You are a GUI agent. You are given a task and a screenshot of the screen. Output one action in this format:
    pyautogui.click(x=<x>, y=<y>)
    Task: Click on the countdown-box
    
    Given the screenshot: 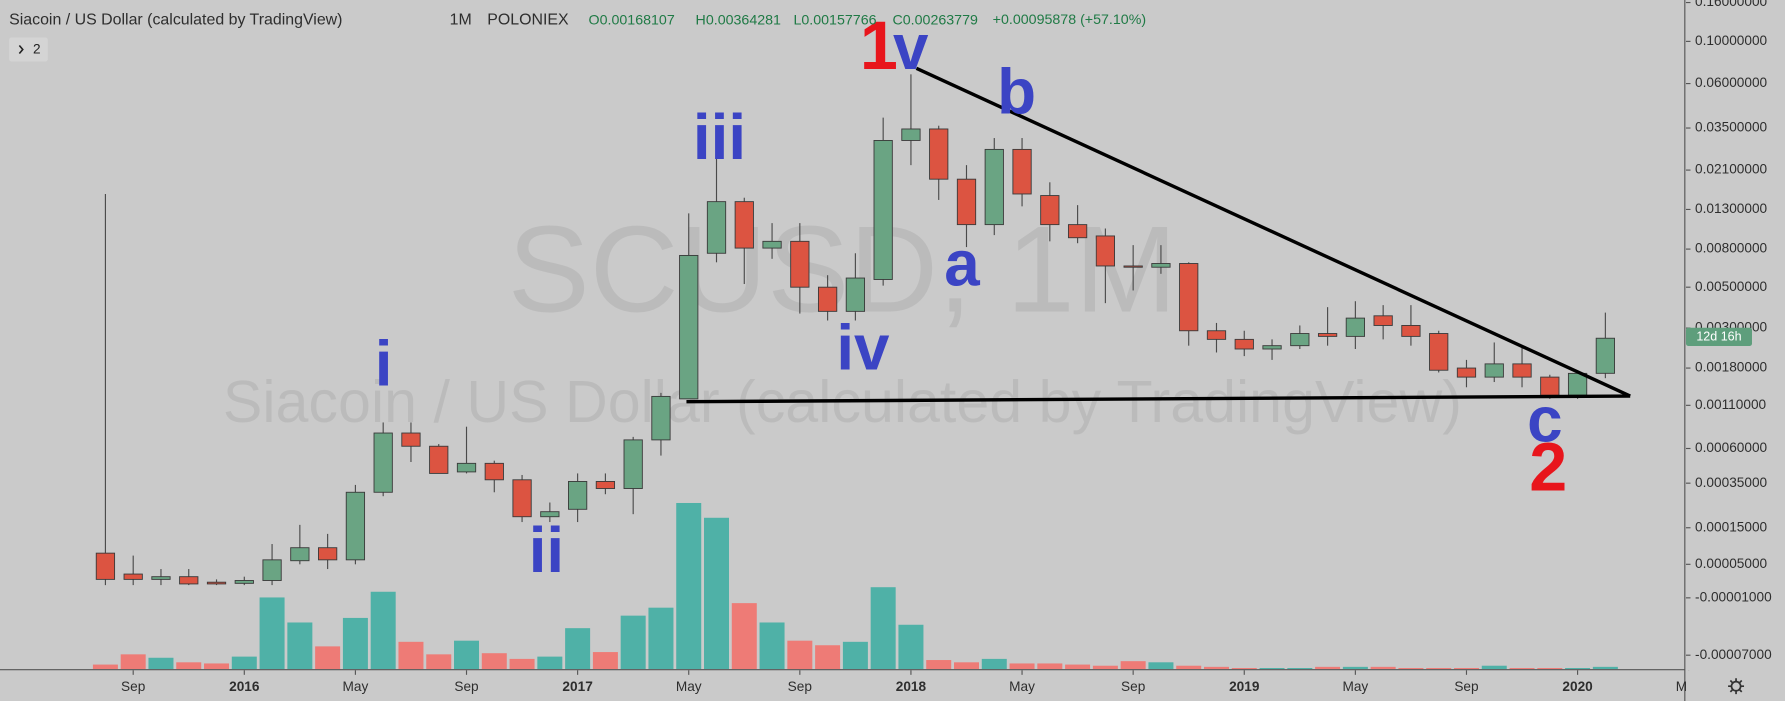 What is the action you would take?
    pyautogui.click(x=1718, y=336)
    